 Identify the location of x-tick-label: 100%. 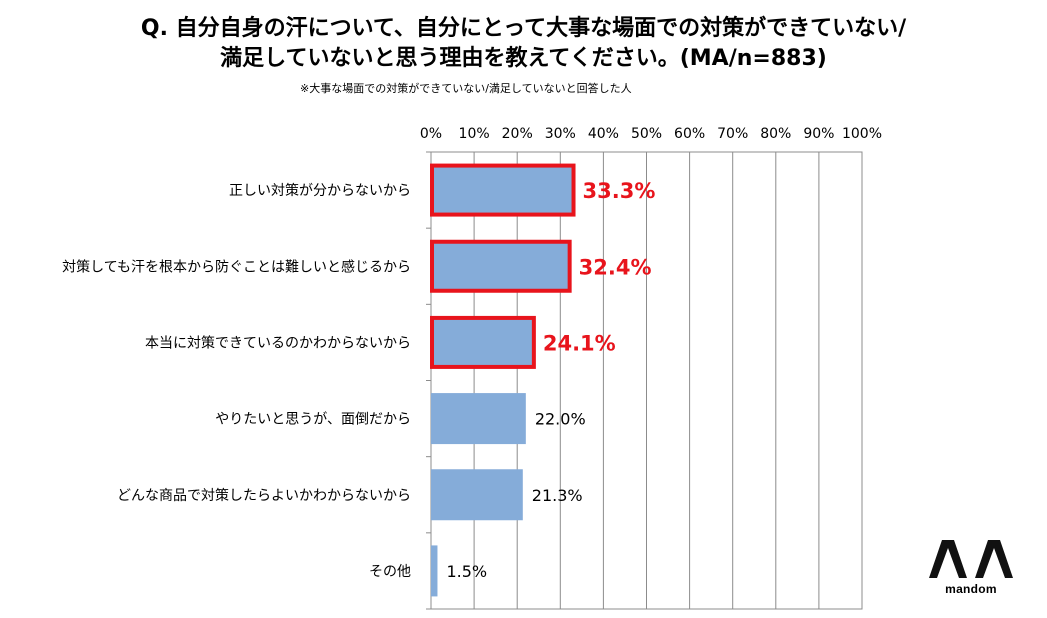
(862, 134).